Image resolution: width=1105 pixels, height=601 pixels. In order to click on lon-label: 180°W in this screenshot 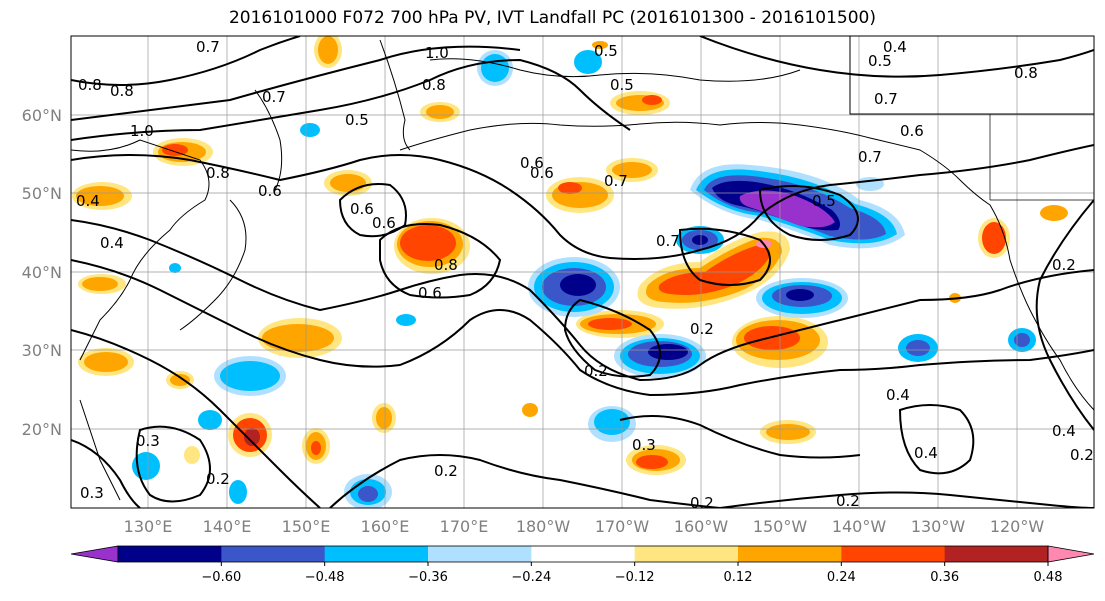, I will do `click(543, 526)`.